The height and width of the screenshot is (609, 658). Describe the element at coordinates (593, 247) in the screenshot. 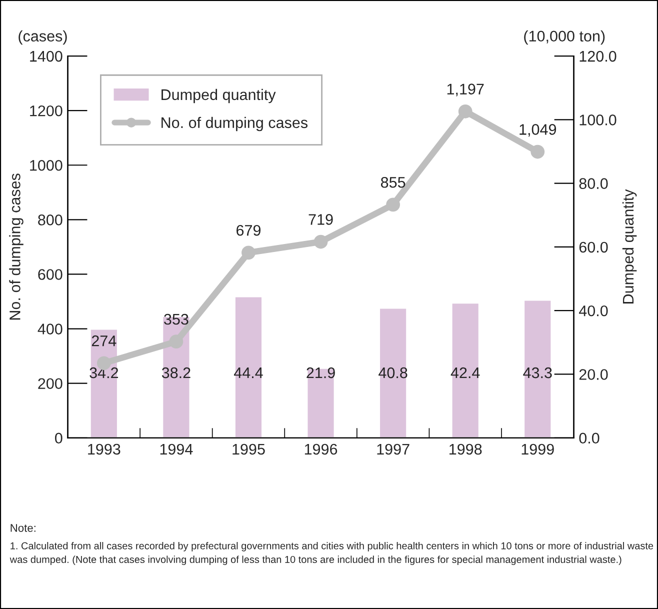

I see `y2-tick-label: 60.0` at that location.